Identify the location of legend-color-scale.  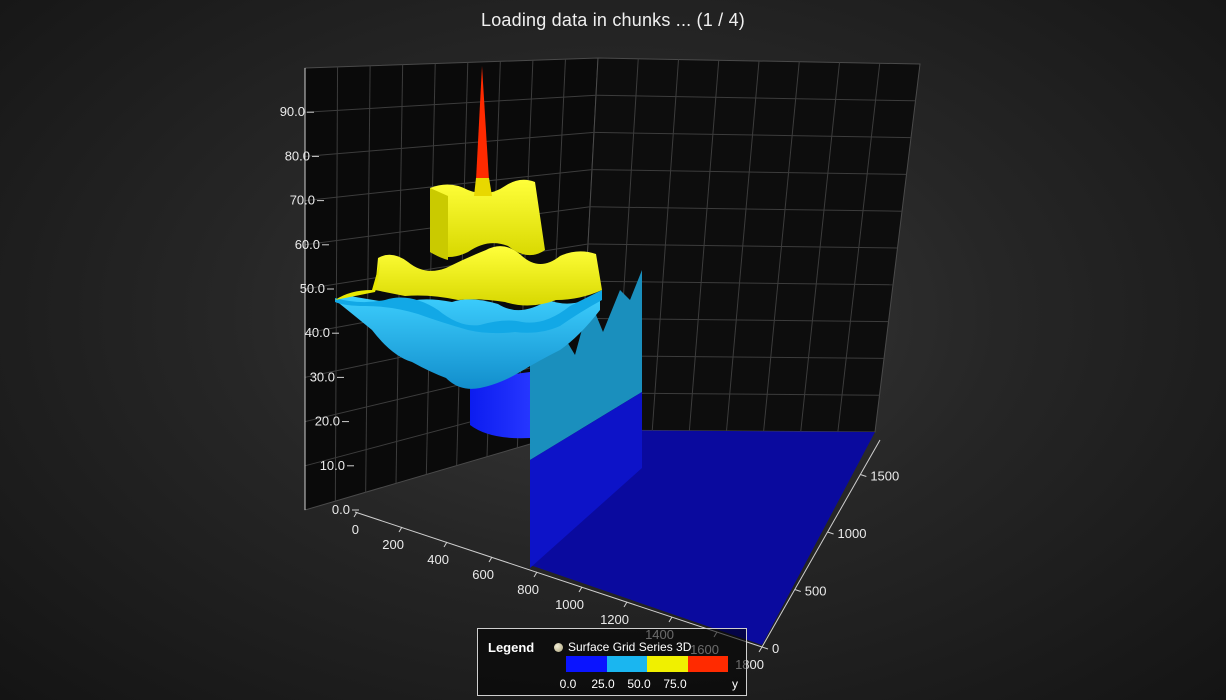
(647, 664).